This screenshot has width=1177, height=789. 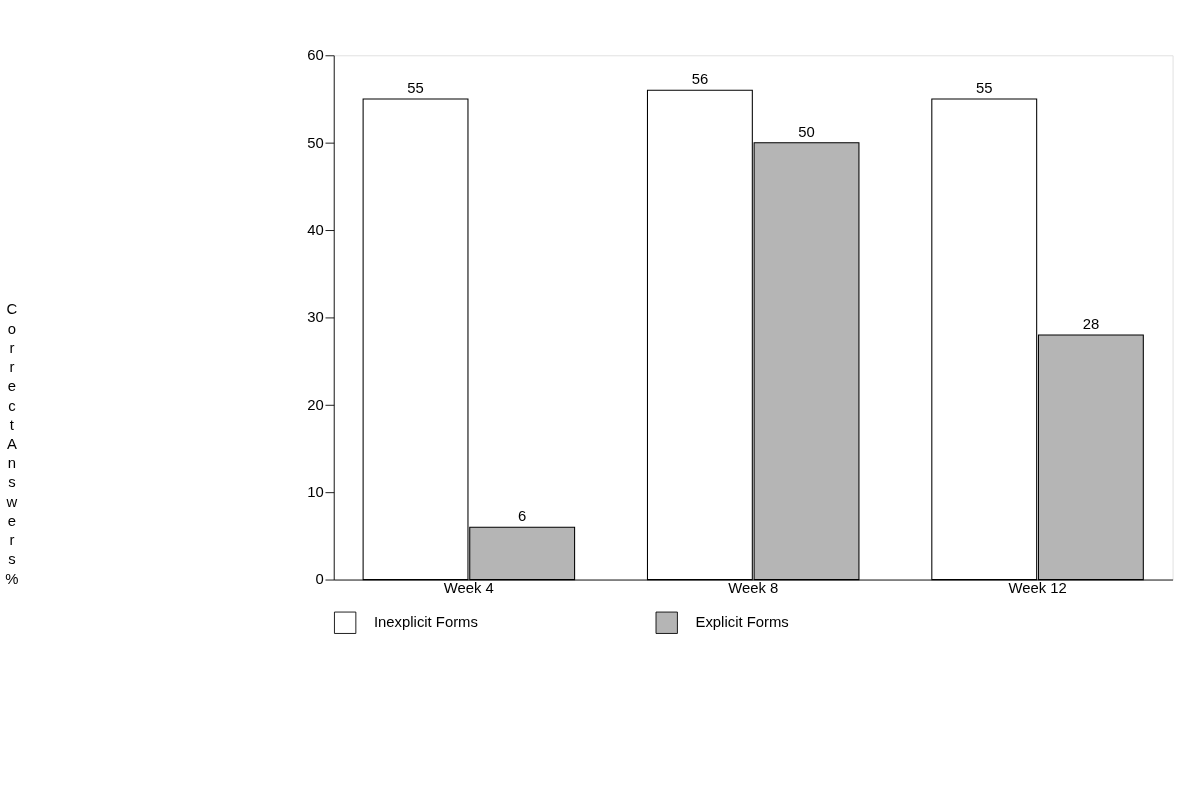 What do you see at coordinates (319, 579) in the screenshot?
I see `y-tick-label: 0` at bounding box center [319, 579].